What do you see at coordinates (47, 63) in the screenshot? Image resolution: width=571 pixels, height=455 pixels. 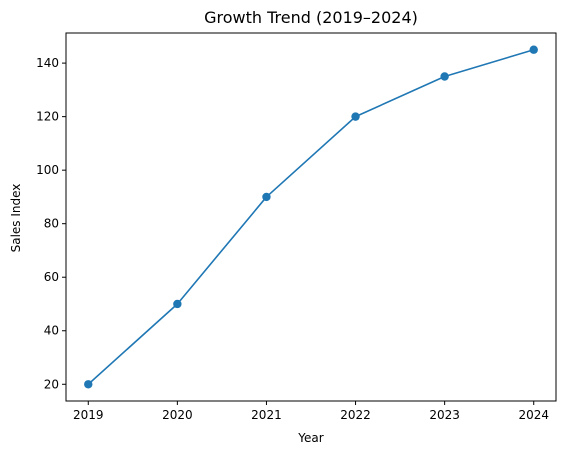 I see `y-tick-label: 140` at bounding box center [47, 63].